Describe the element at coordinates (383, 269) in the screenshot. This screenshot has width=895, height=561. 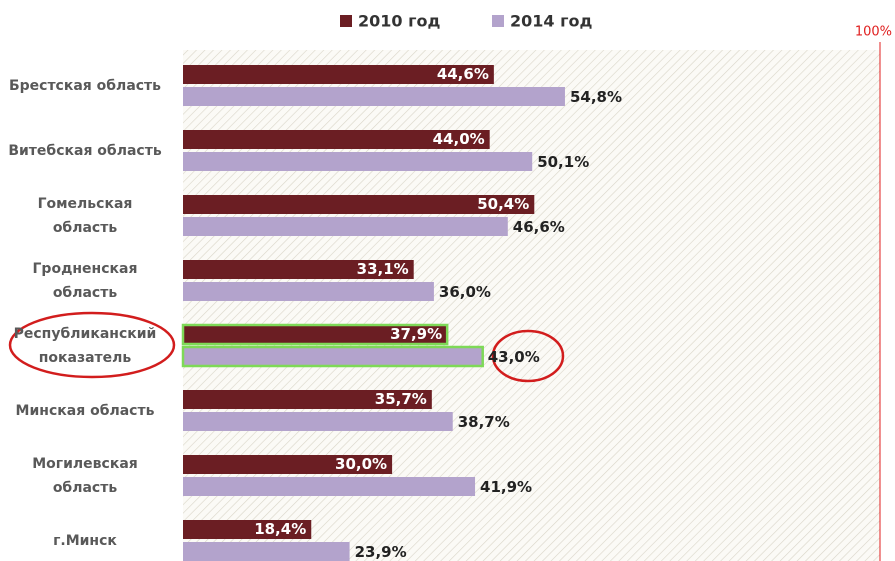
I see `value-label: 33,1%` at that location.